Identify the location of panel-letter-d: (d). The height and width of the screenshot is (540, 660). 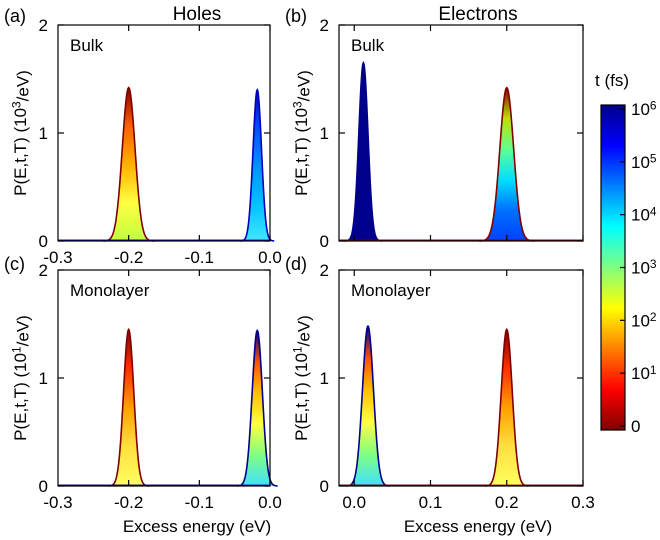
(296, 264).